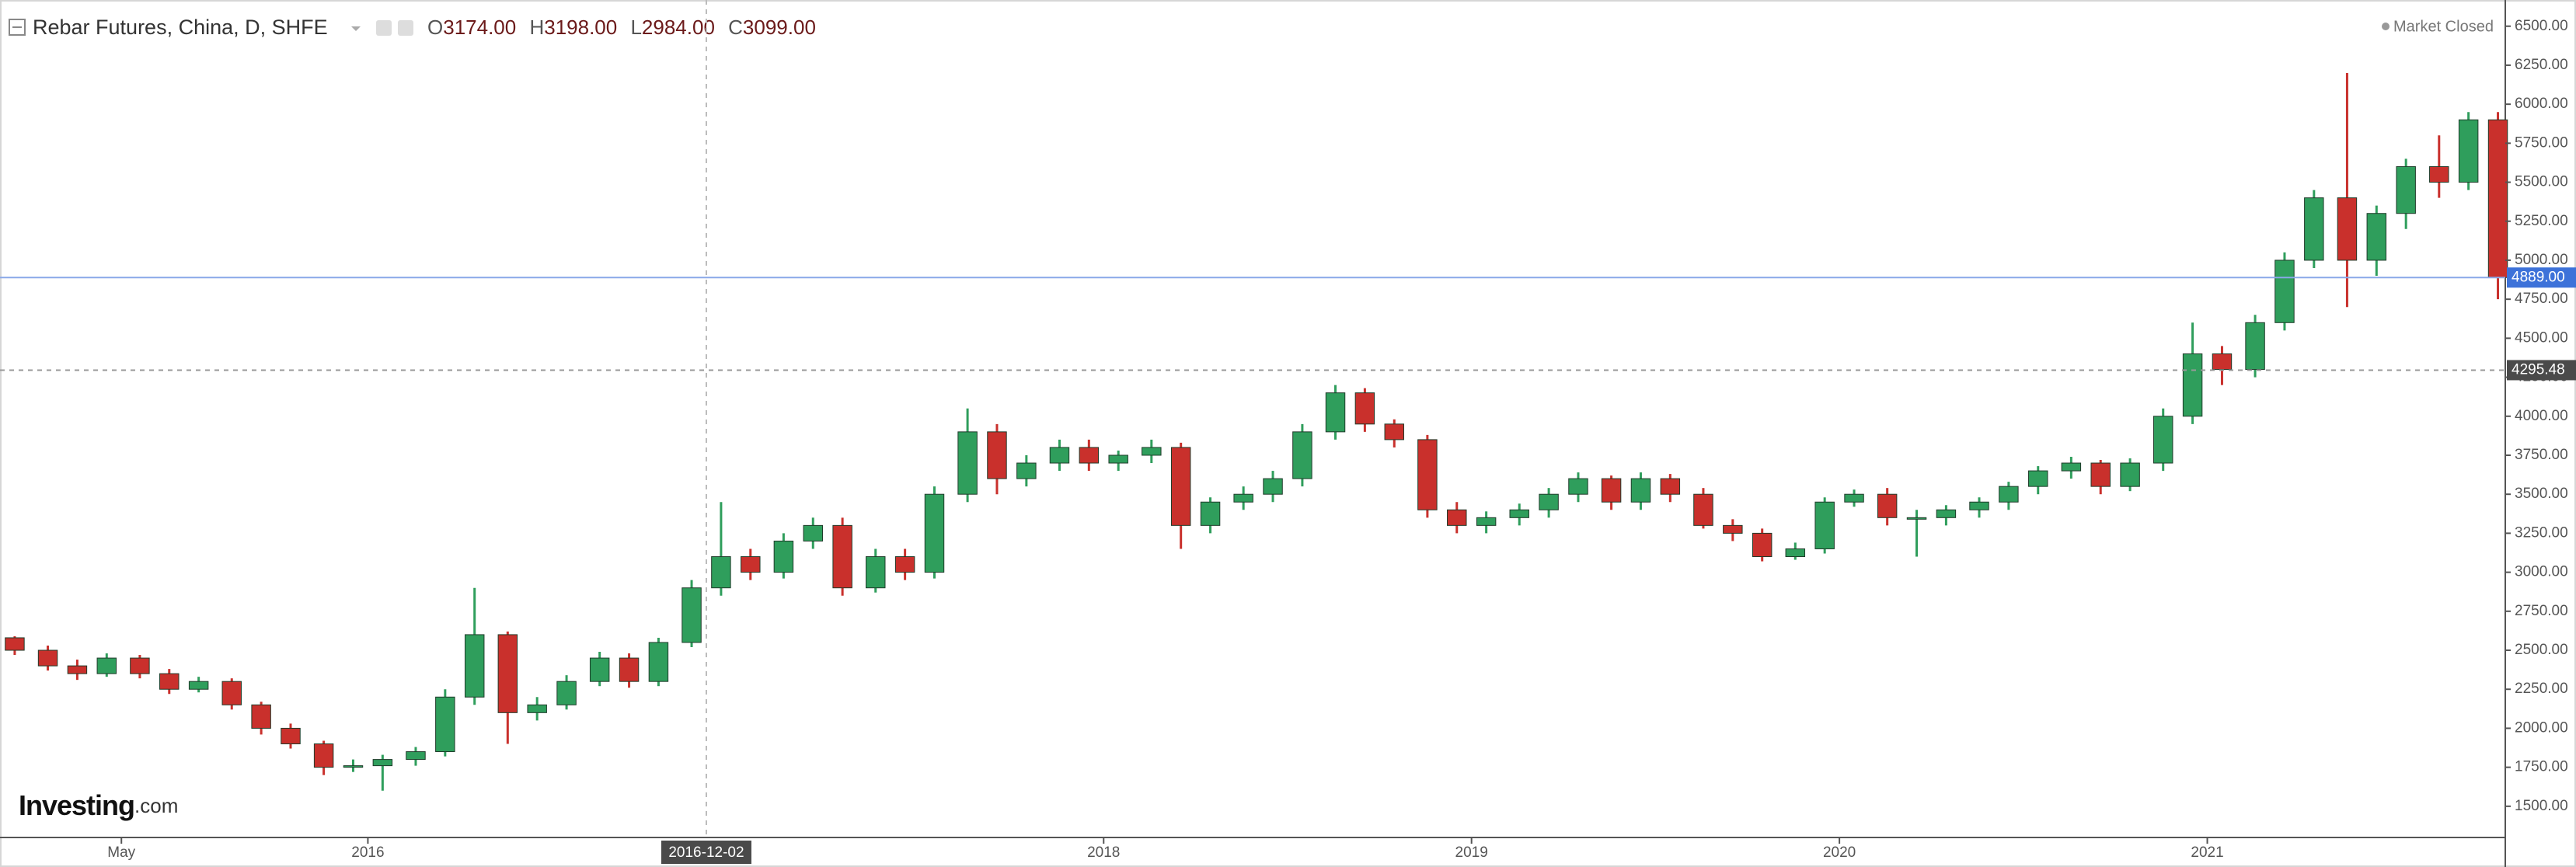  What do you see at coordinates (2541, 260) in the screenshot?
I see `y-tick-label: 5000.00` at bounding box center [2541, 260].